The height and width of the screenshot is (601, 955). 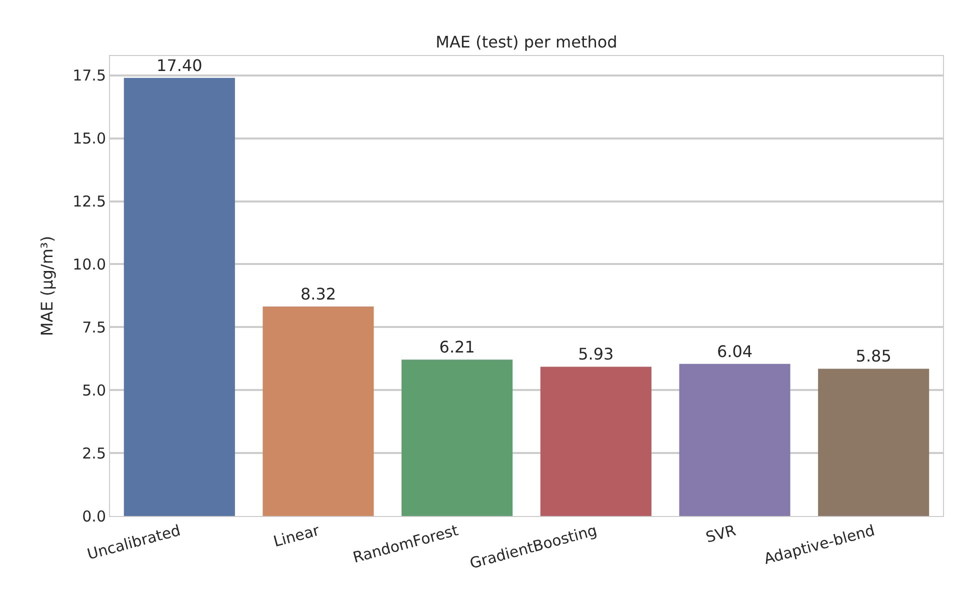 I want to click on y-tick-label: 5.0, so click(x=94, y=390).